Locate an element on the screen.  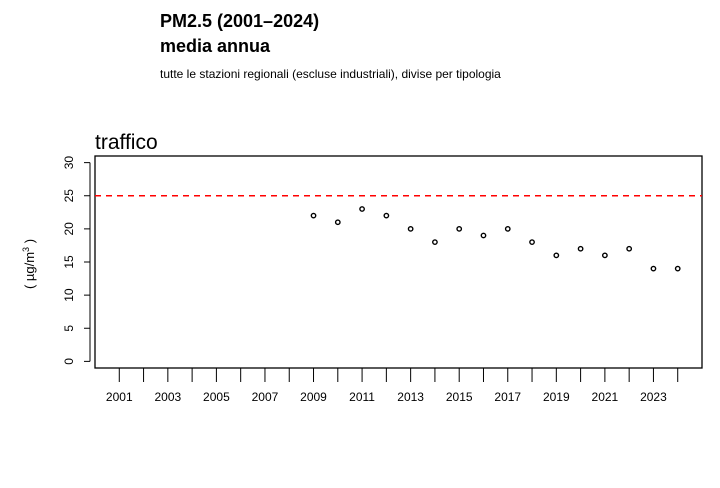
chart-title: PM2.5 (2001–2024) is located at coordinates (240, 21).